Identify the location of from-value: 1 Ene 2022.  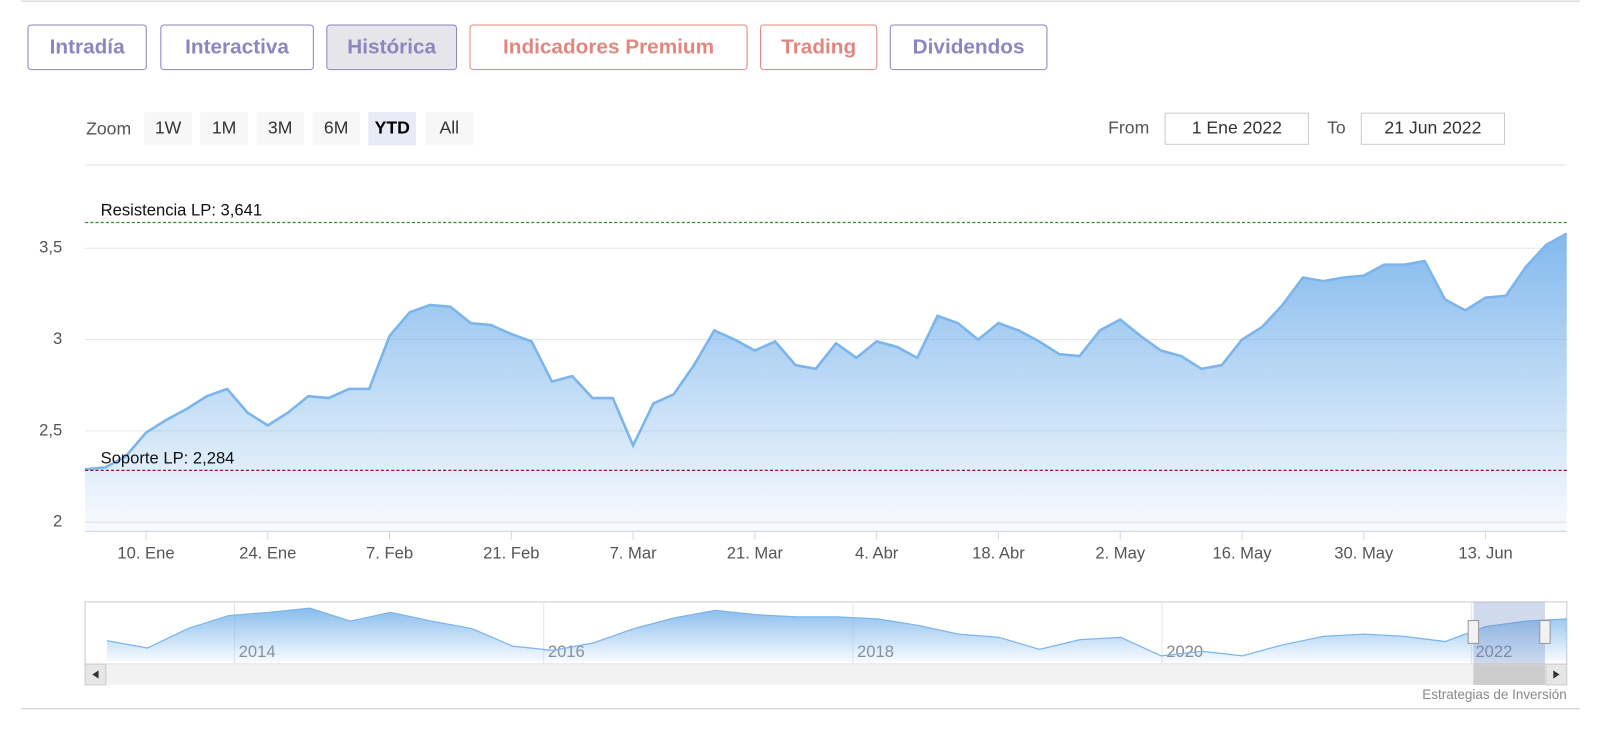
(1237, 127).